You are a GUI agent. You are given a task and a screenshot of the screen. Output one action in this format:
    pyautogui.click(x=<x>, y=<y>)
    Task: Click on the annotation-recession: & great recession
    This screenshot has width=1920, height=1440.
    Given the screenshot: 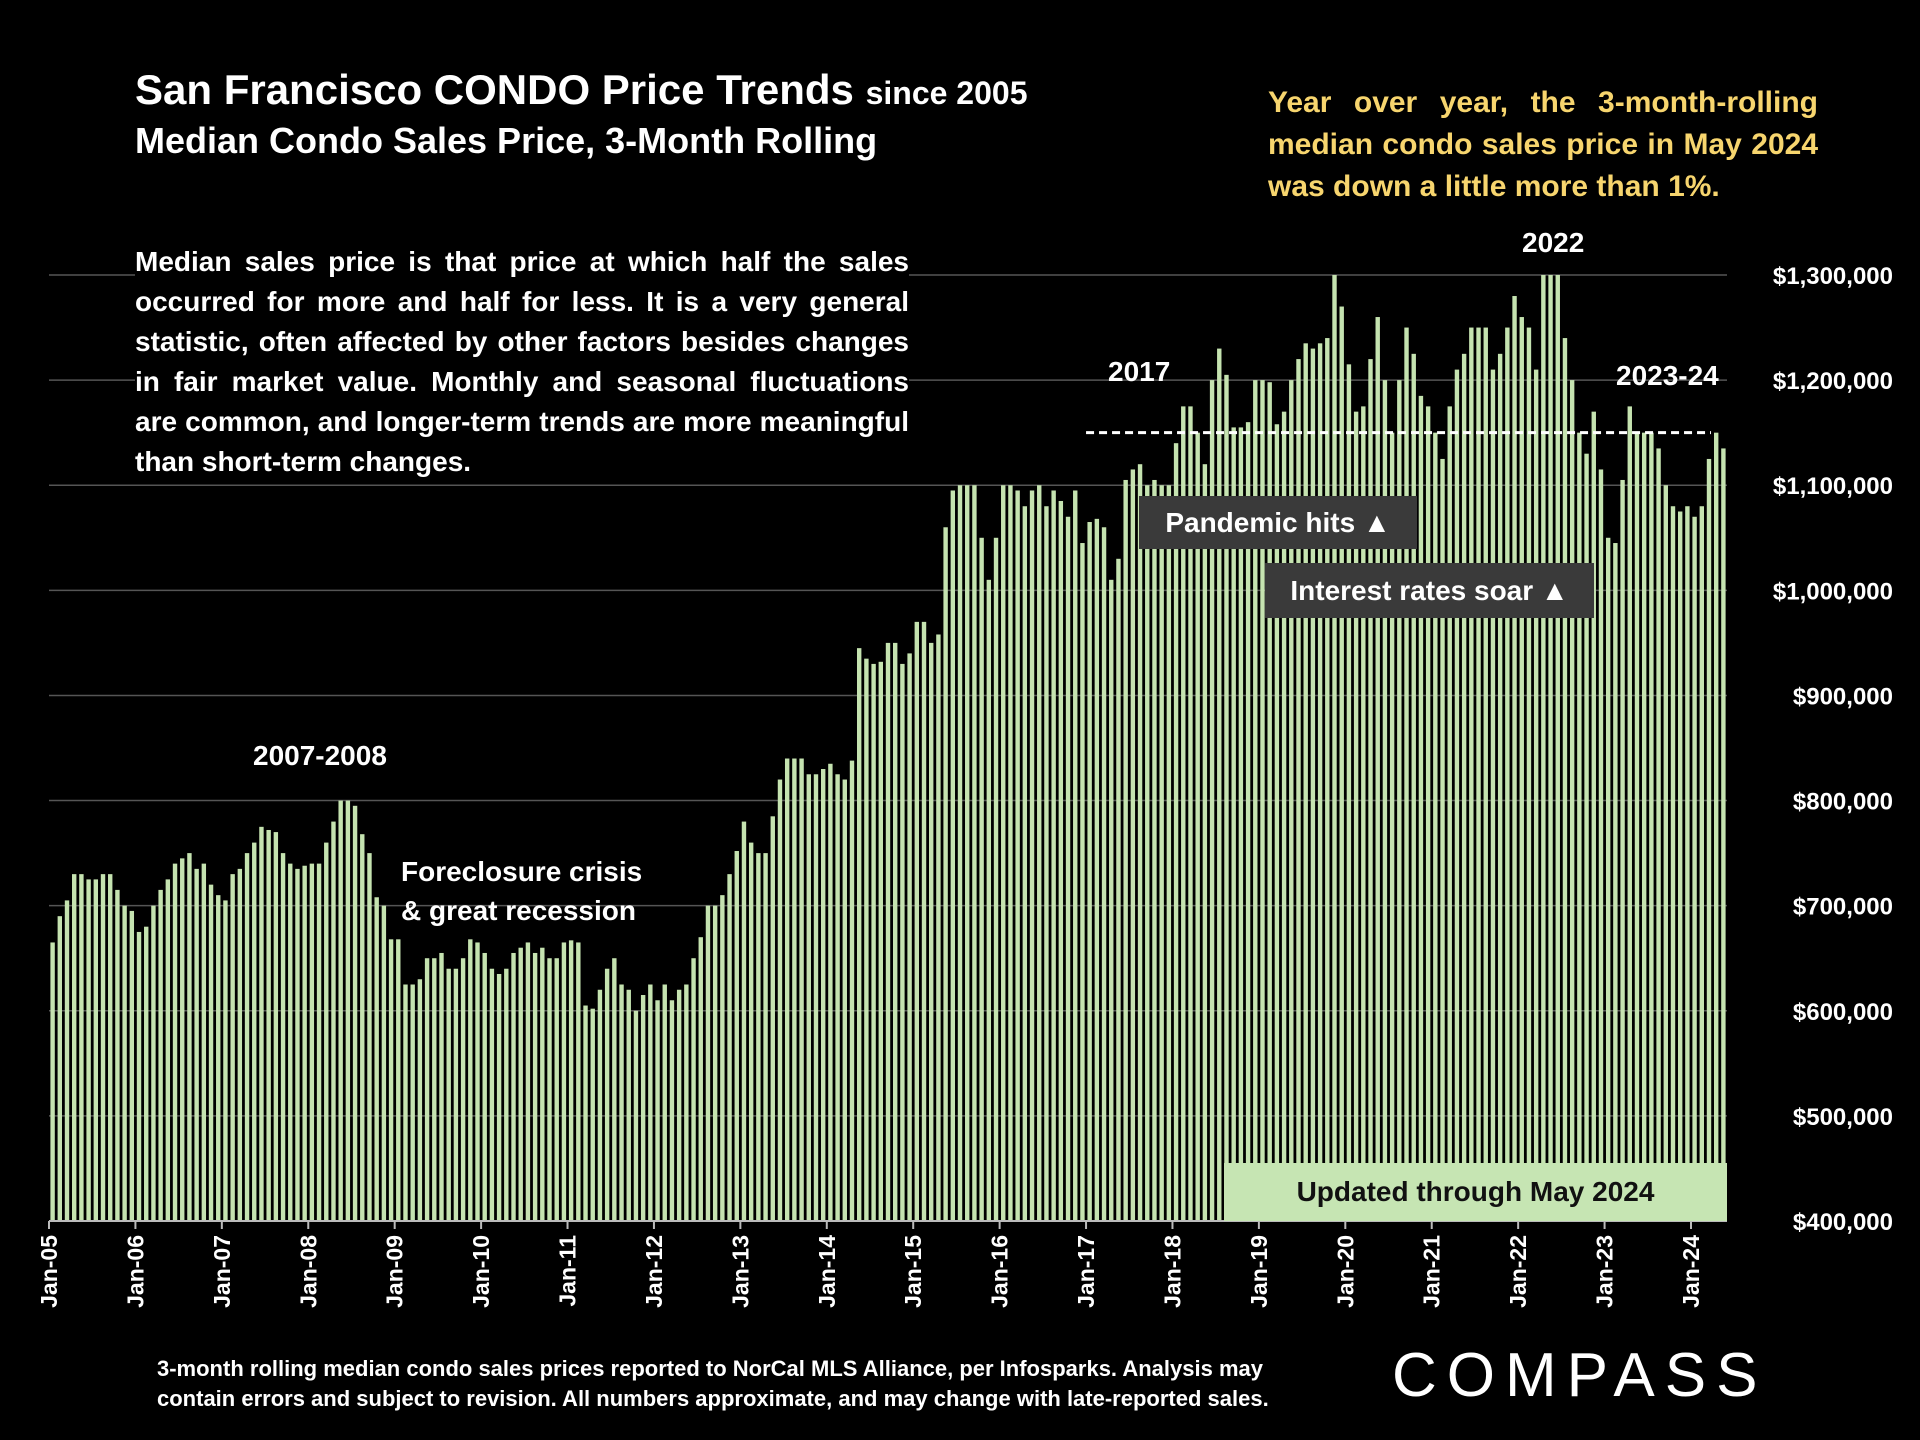 What is the action you would take?
    pyautogui.click(x=518, y=910)
    